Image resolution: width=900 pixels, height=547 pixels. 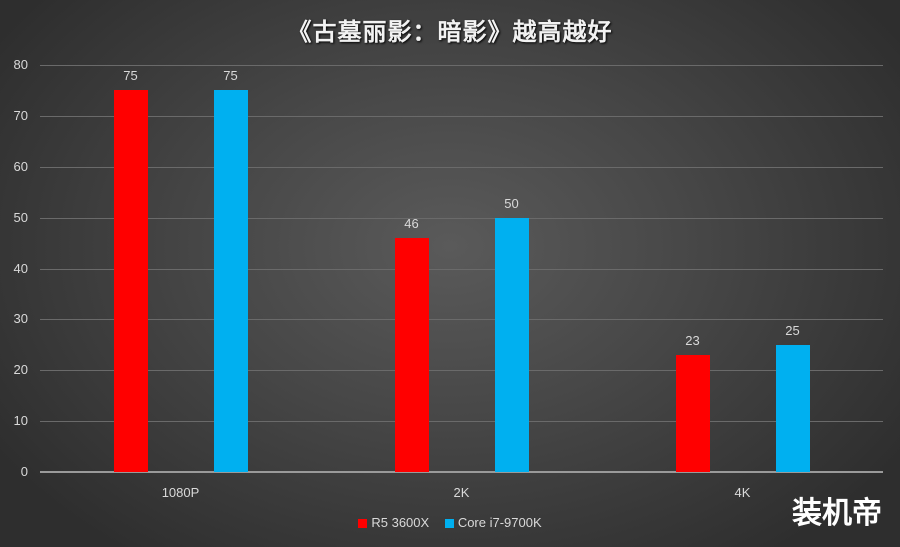 I want to click on data-label: 46, so click(x=411, y=223).